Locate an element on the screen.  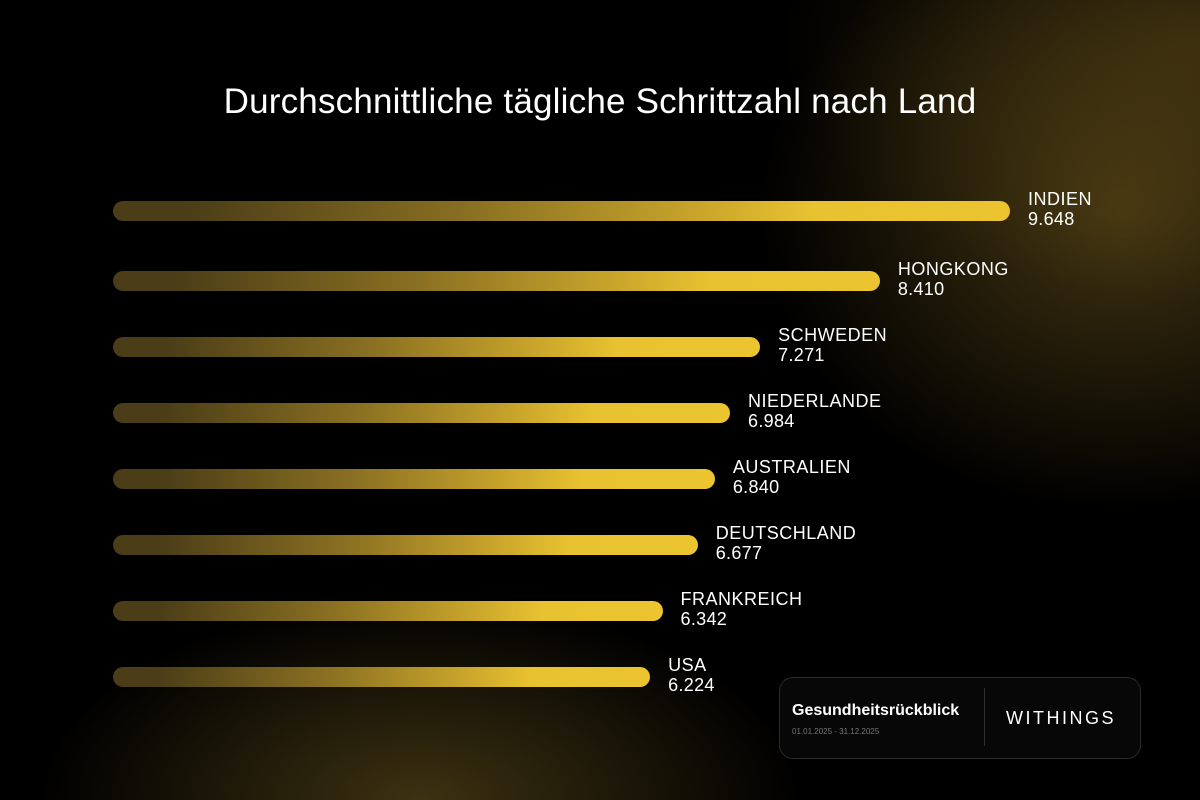
category-label: AUSTRALIEN is located at coordinates (791, 467).